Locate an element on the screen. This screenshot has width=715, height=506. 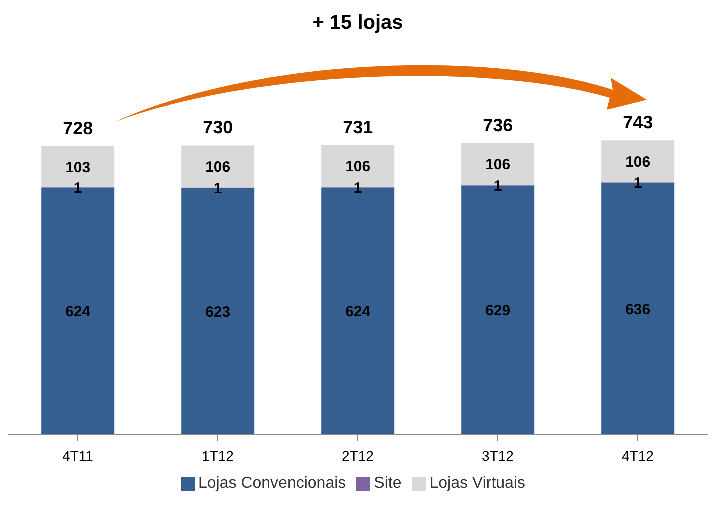
x-tick-label: 2T12 is located at coordinates (358, 456).